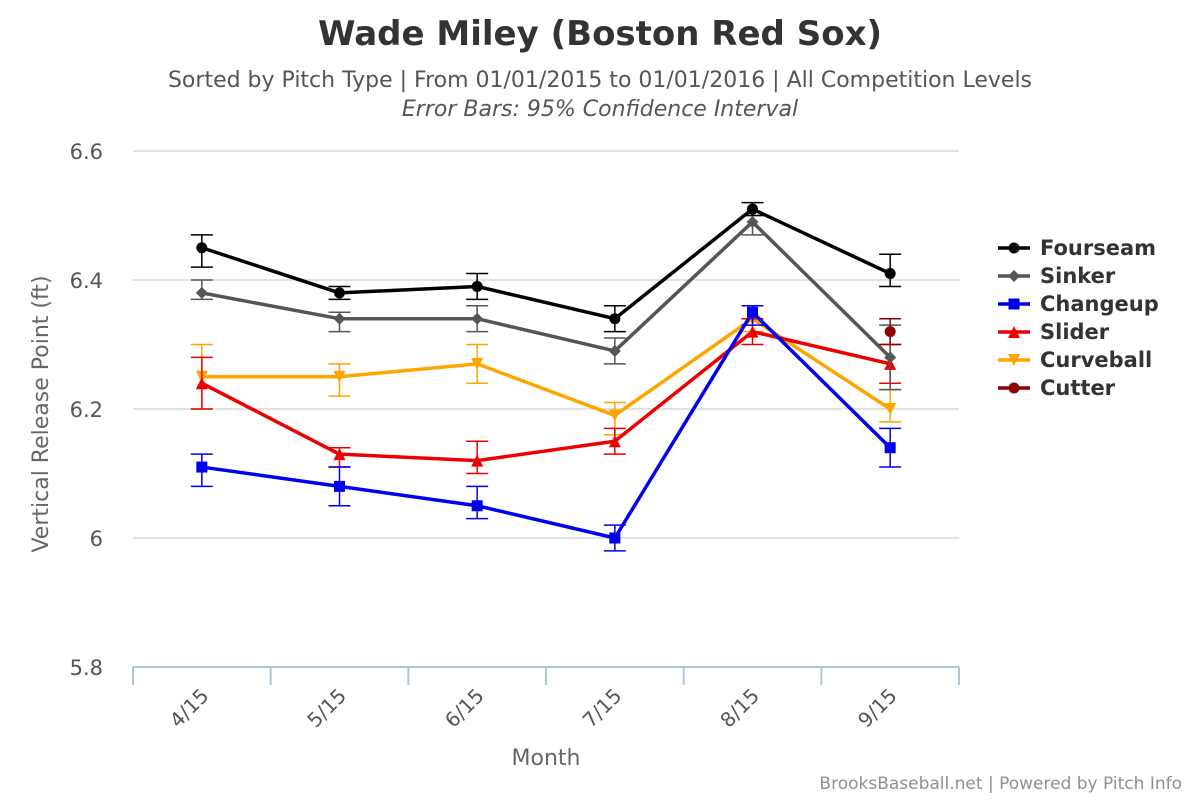  I want to click on chart-subtitle-error-bars: Error Bars: 95% Confidence Interval, so click(600, 109).